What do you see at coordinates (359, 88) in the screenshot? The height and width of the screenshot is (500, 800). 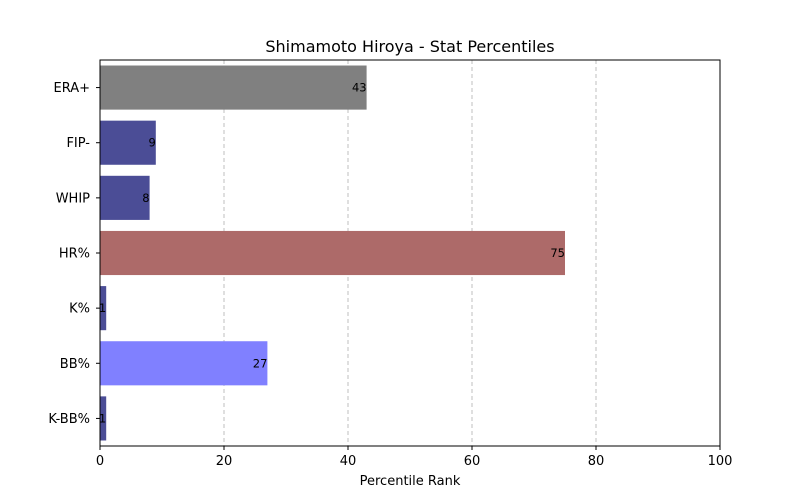 I see `data-label: 43` at bounding box center [359, 88].